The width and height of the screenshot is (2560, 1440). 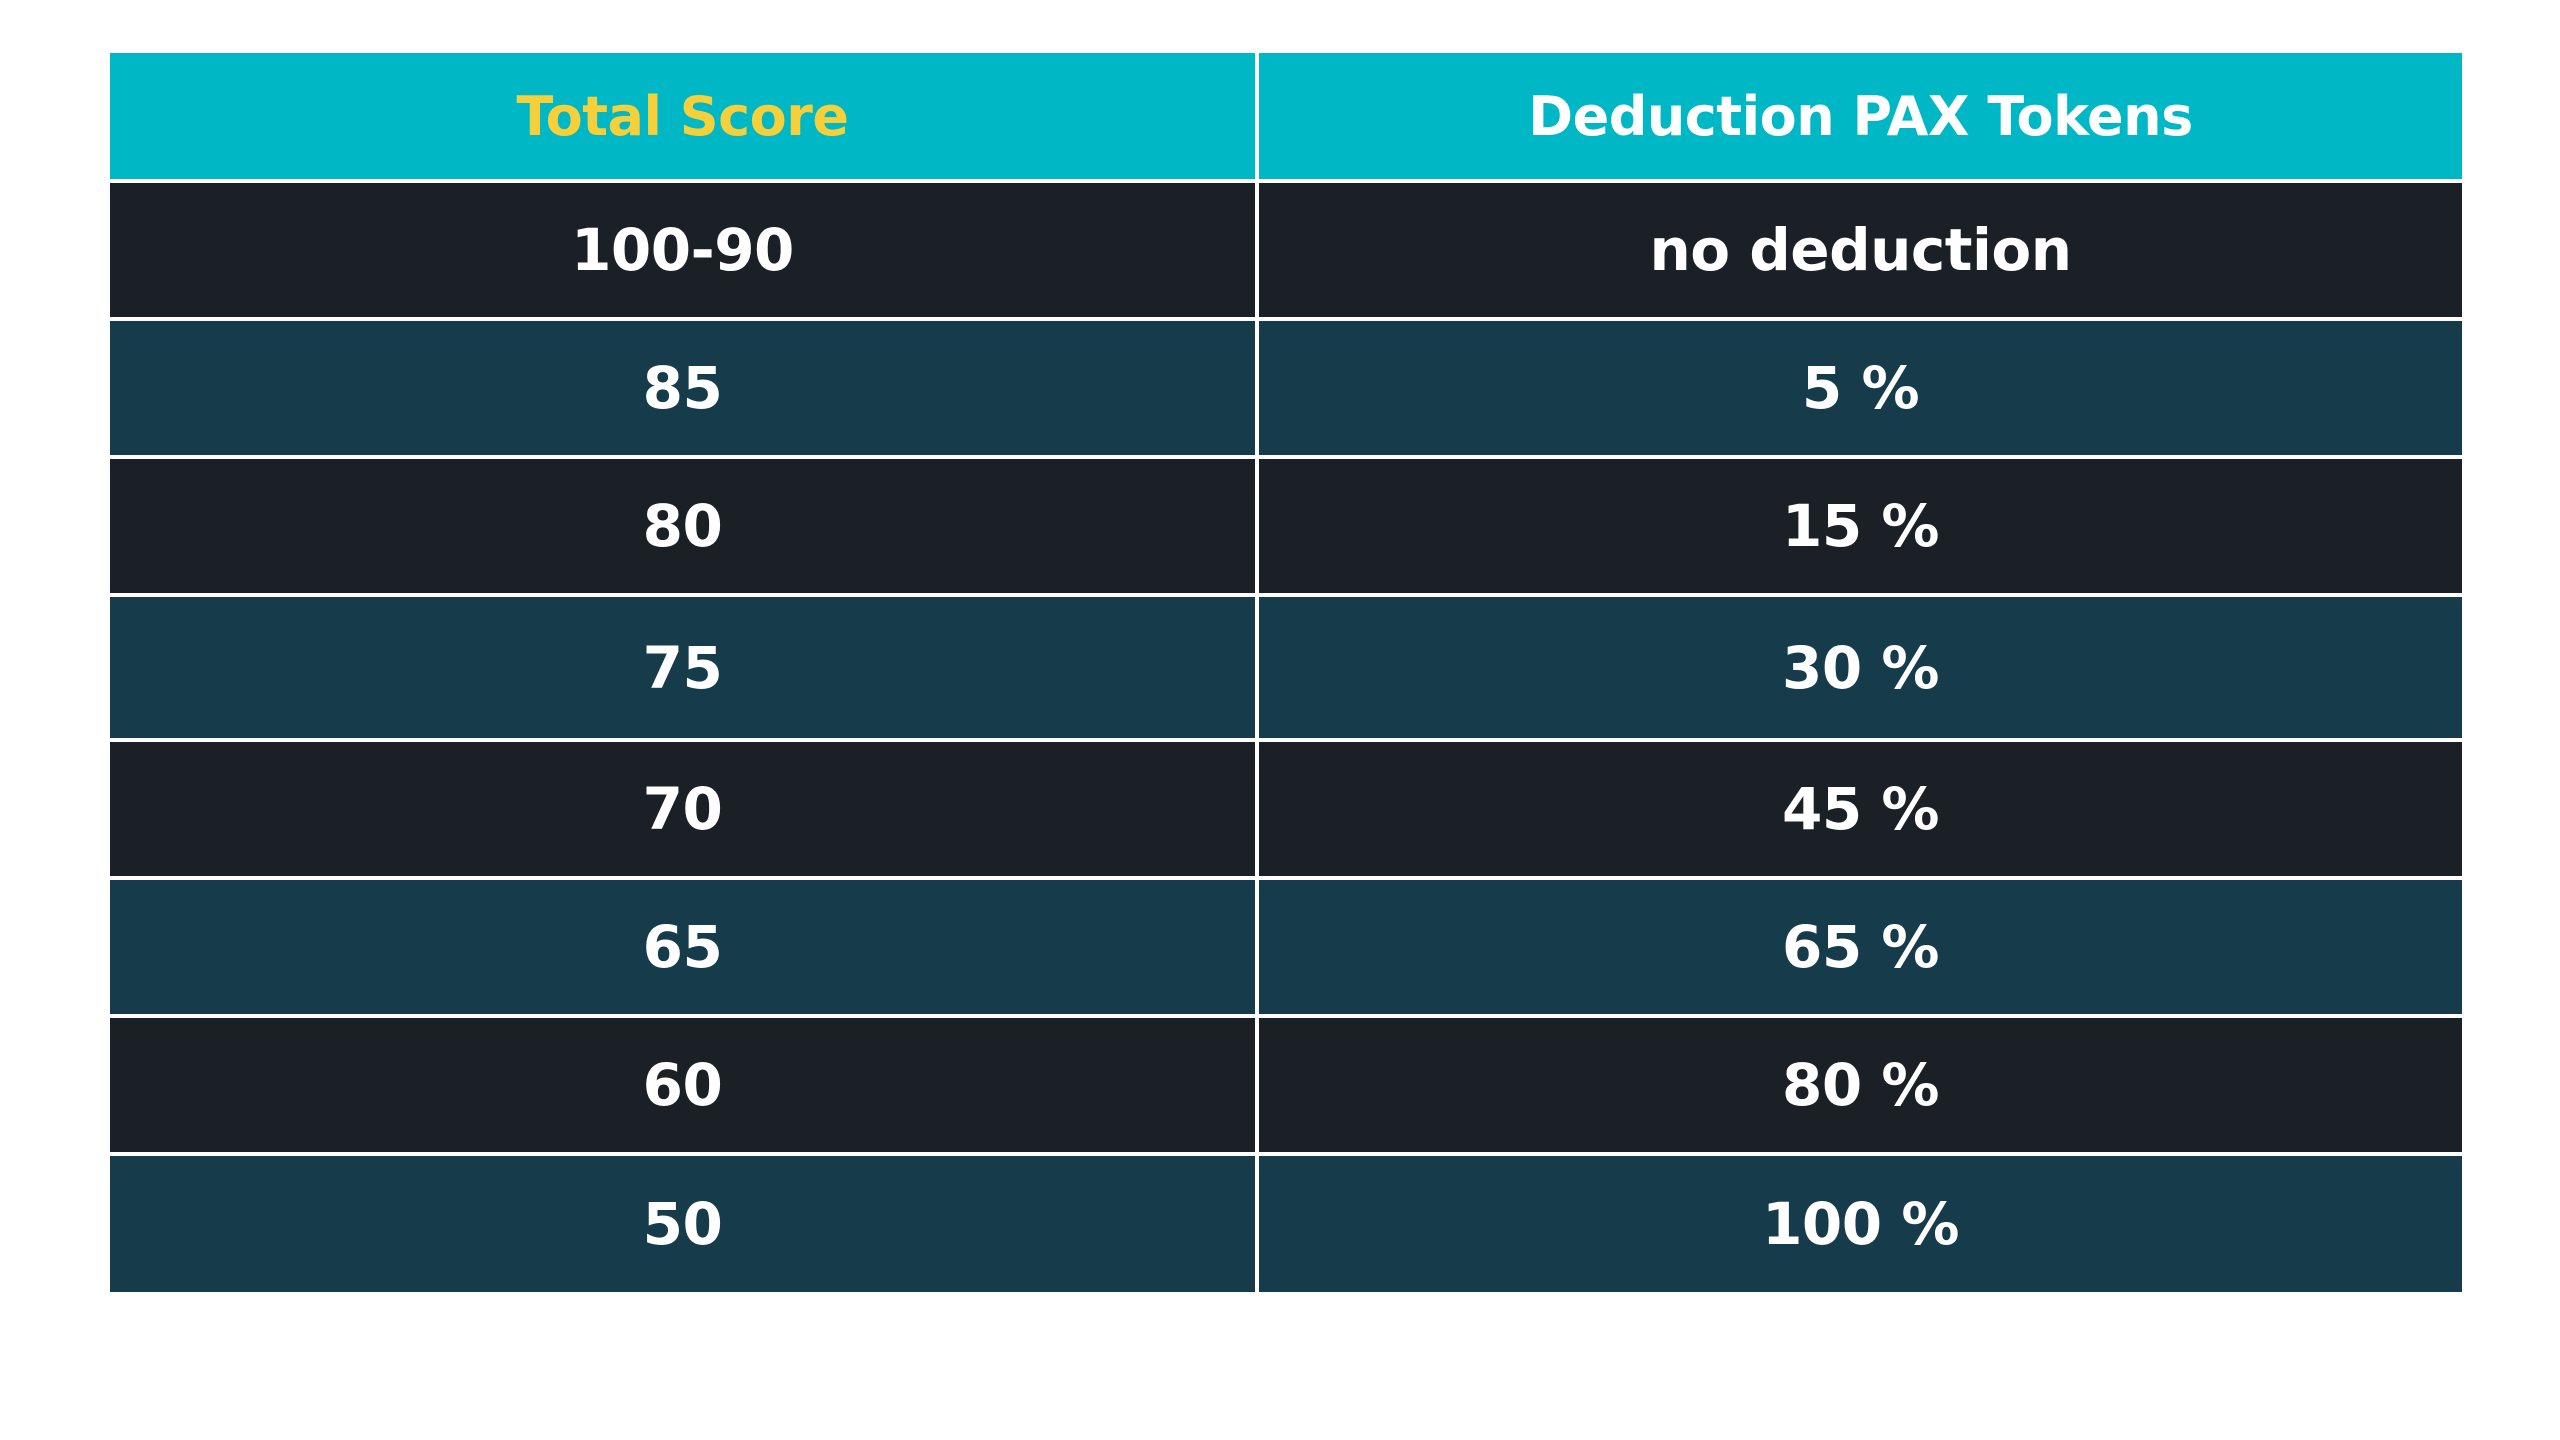 I want to click on score-cell: 85, so click(x=684, y=388).